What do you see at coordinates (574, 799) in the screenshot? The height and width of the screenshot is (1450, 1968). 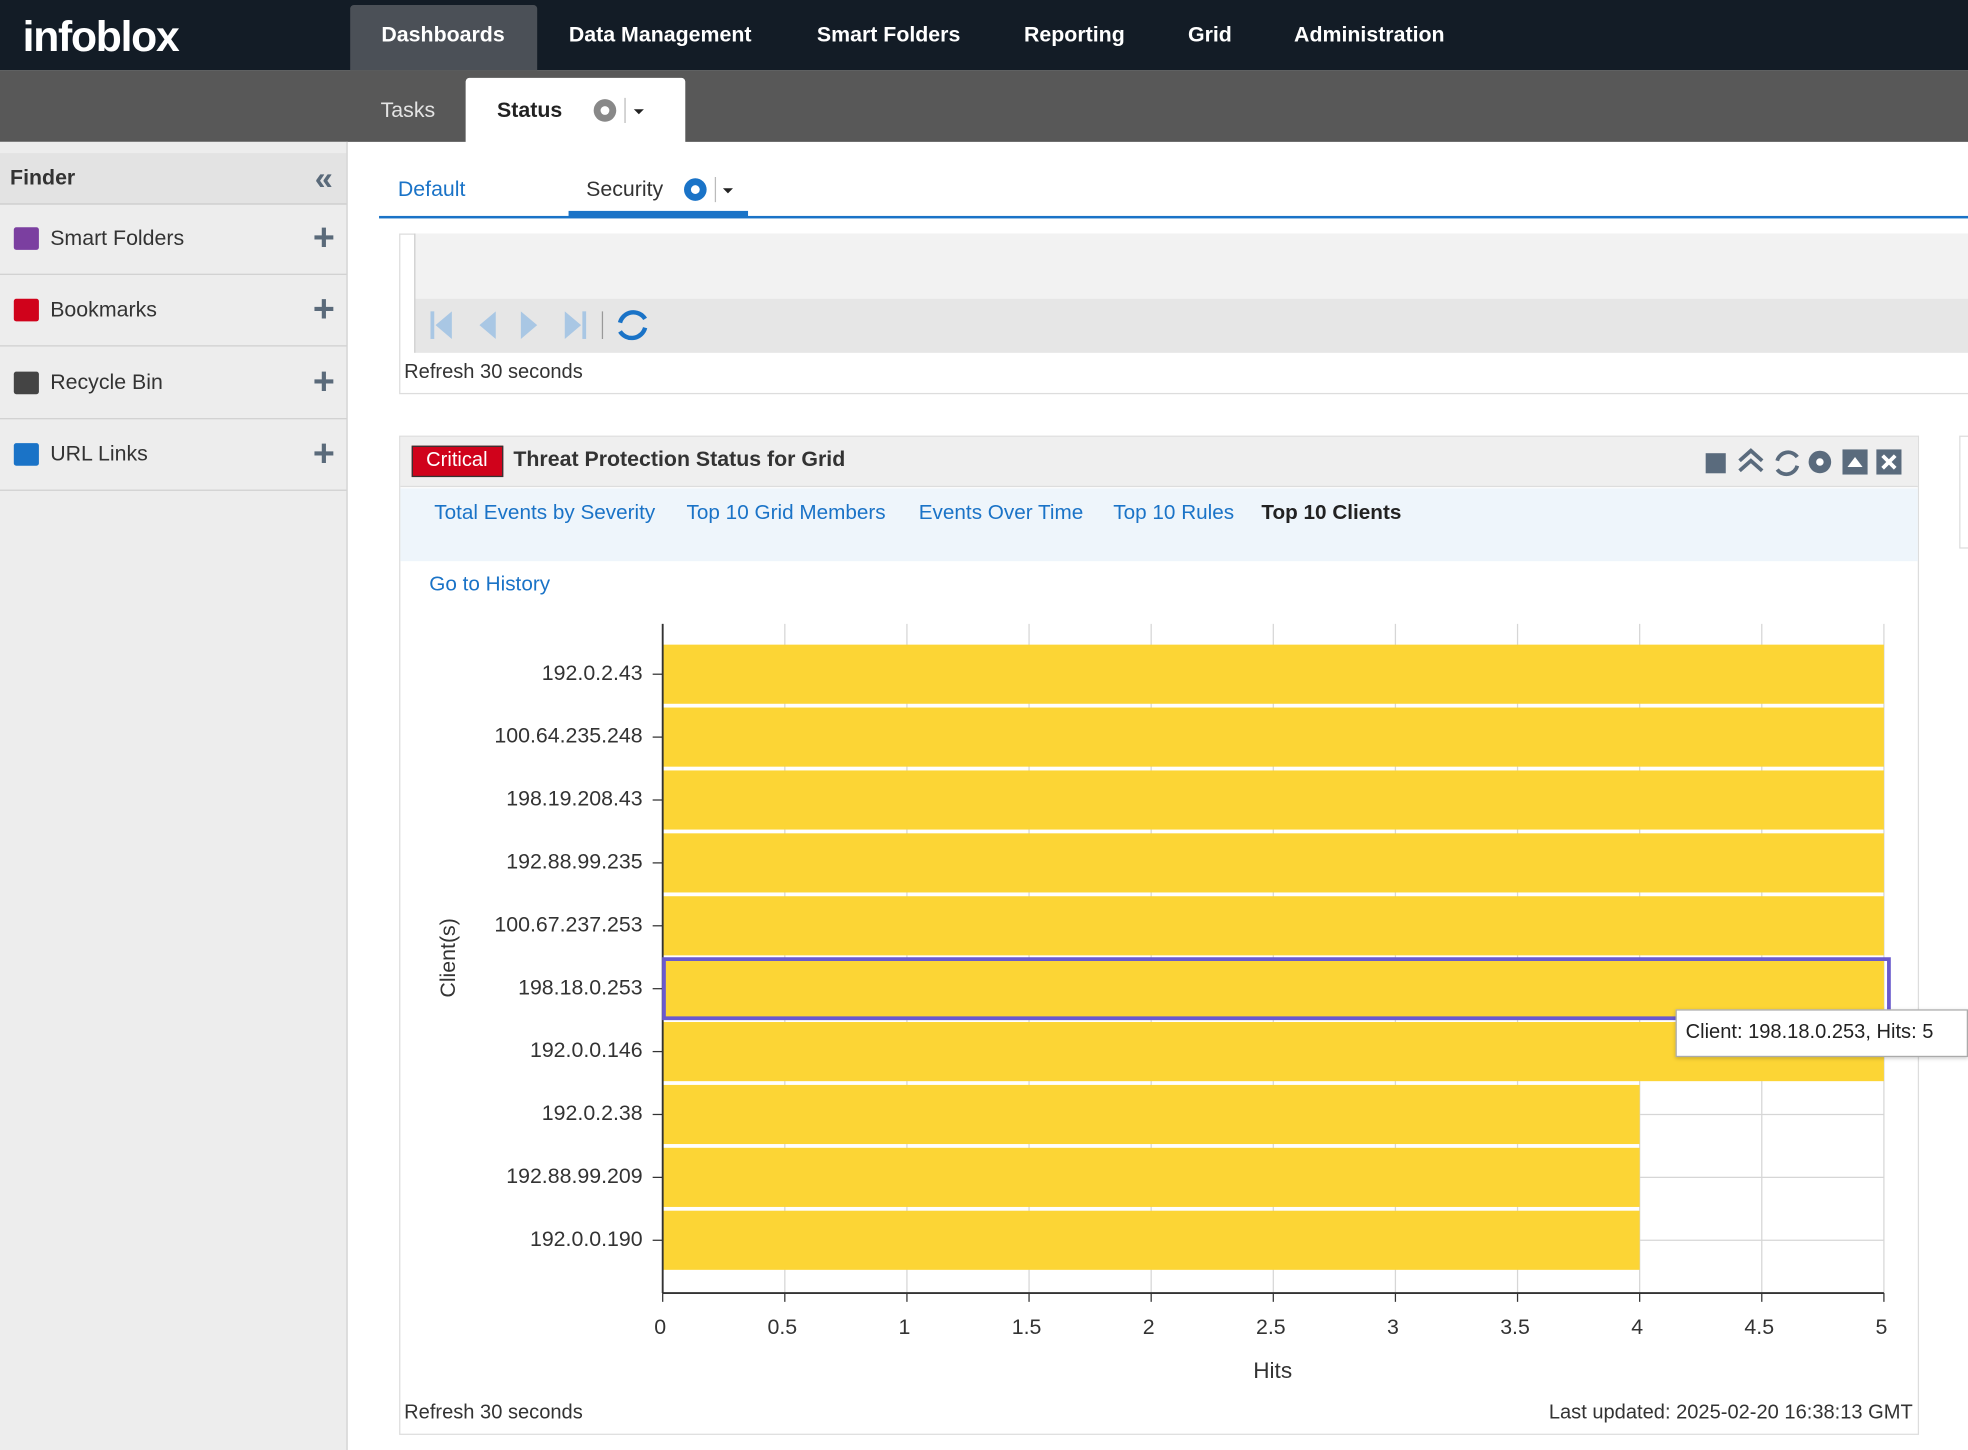 I see `y-tick-label: 198.19.208.43` at bounding box center [574, 799].